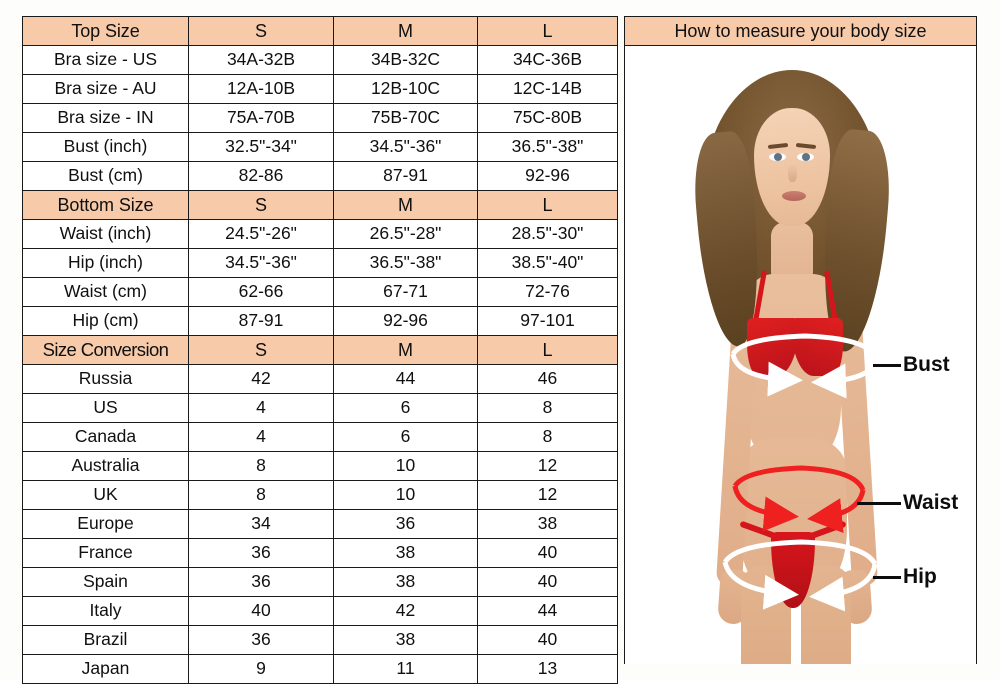 This screenshot has height=684, width=1000. Describe the element at coordinates (547, 466) in the screenshot. I see `row-value-l: 12` at that location.